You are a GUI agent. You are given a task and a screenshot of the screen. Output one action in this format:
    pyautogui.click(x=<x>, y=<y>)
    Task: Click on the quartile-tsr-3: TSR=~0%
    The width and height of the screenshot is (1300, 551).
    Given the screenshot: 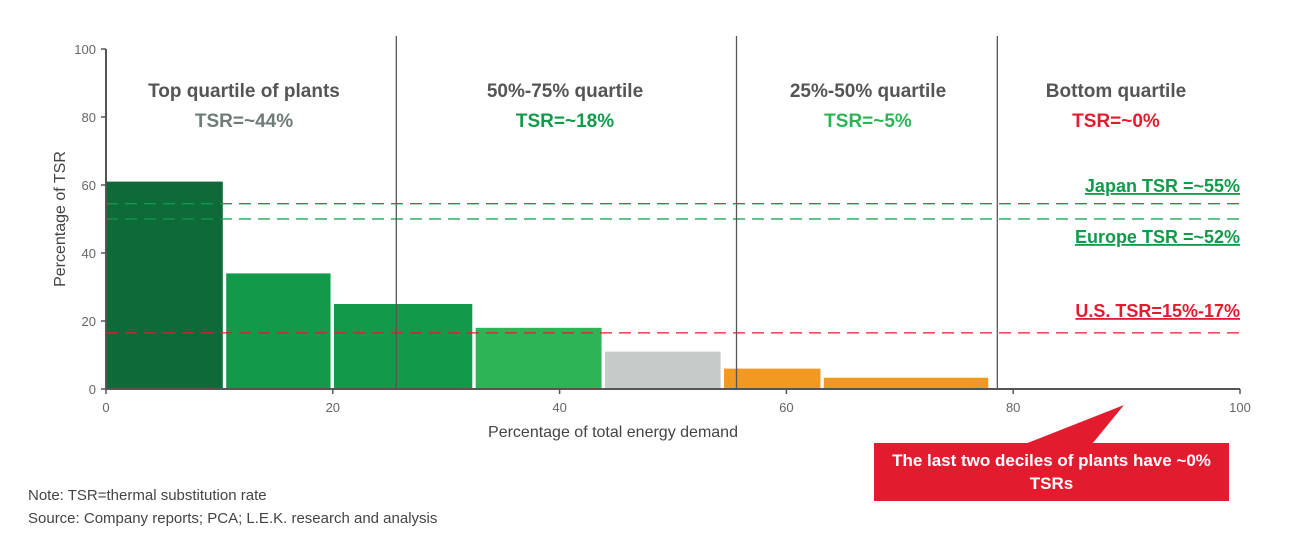 What is the action you would take?
    pyautogui.click(x=1116, y=121)
    